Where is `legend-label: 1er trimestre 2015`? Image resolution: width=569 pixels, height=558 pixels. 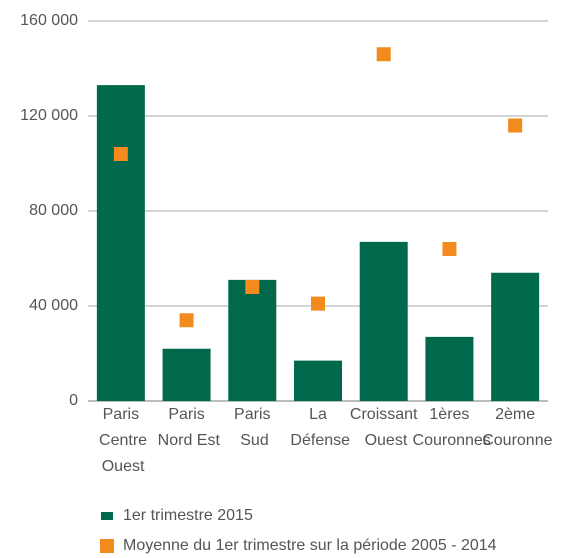
legend-label: 1er trimestre 2015 is located at coordinates (188, 515).